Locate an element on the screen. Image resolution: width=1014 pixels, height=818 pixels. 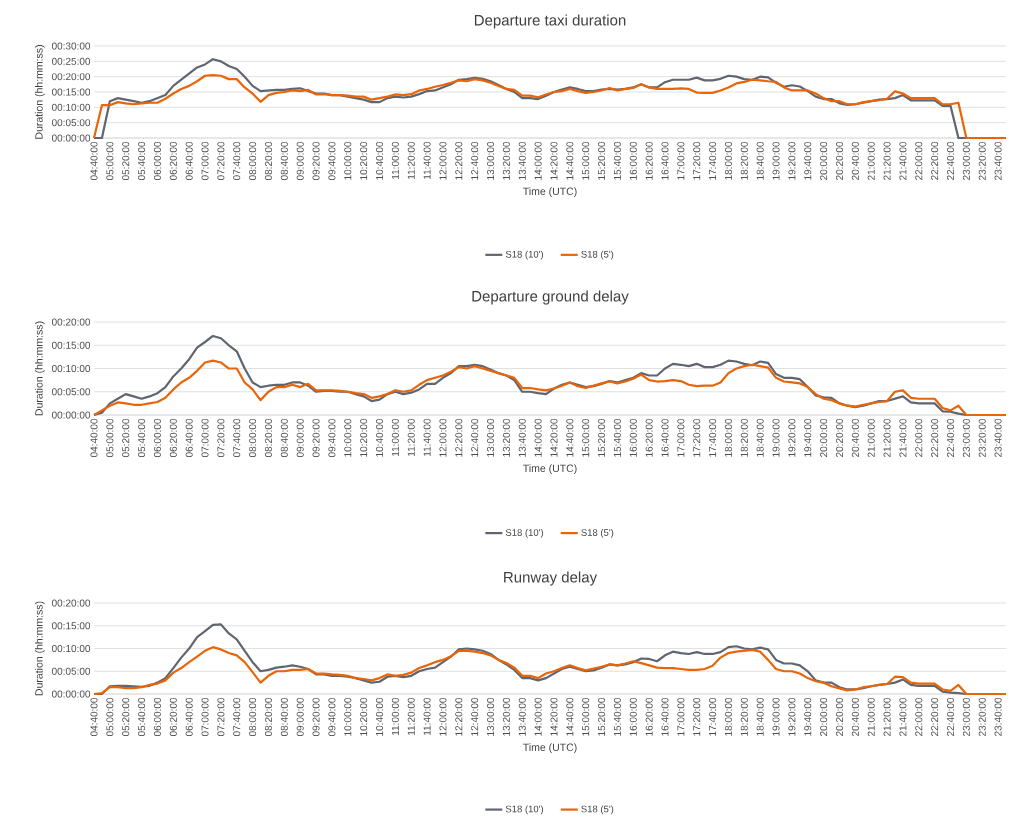
x-tick-label: 05:00:00 is located at coordinates (110, 717).